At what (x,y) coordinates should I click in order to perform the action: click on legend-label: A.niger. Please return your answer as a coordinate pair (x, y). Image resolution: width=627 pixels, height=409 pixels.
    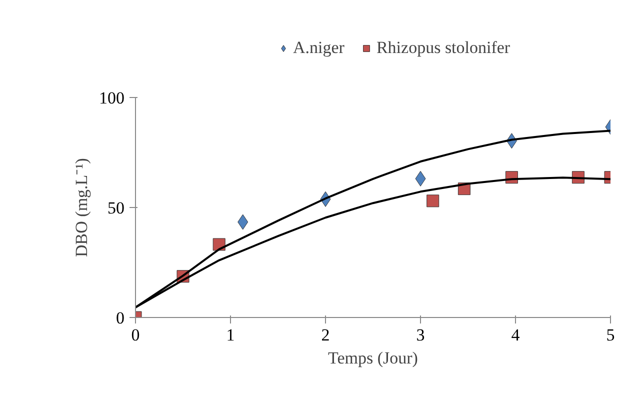
    Looking at the image, I should click on (318, 48).